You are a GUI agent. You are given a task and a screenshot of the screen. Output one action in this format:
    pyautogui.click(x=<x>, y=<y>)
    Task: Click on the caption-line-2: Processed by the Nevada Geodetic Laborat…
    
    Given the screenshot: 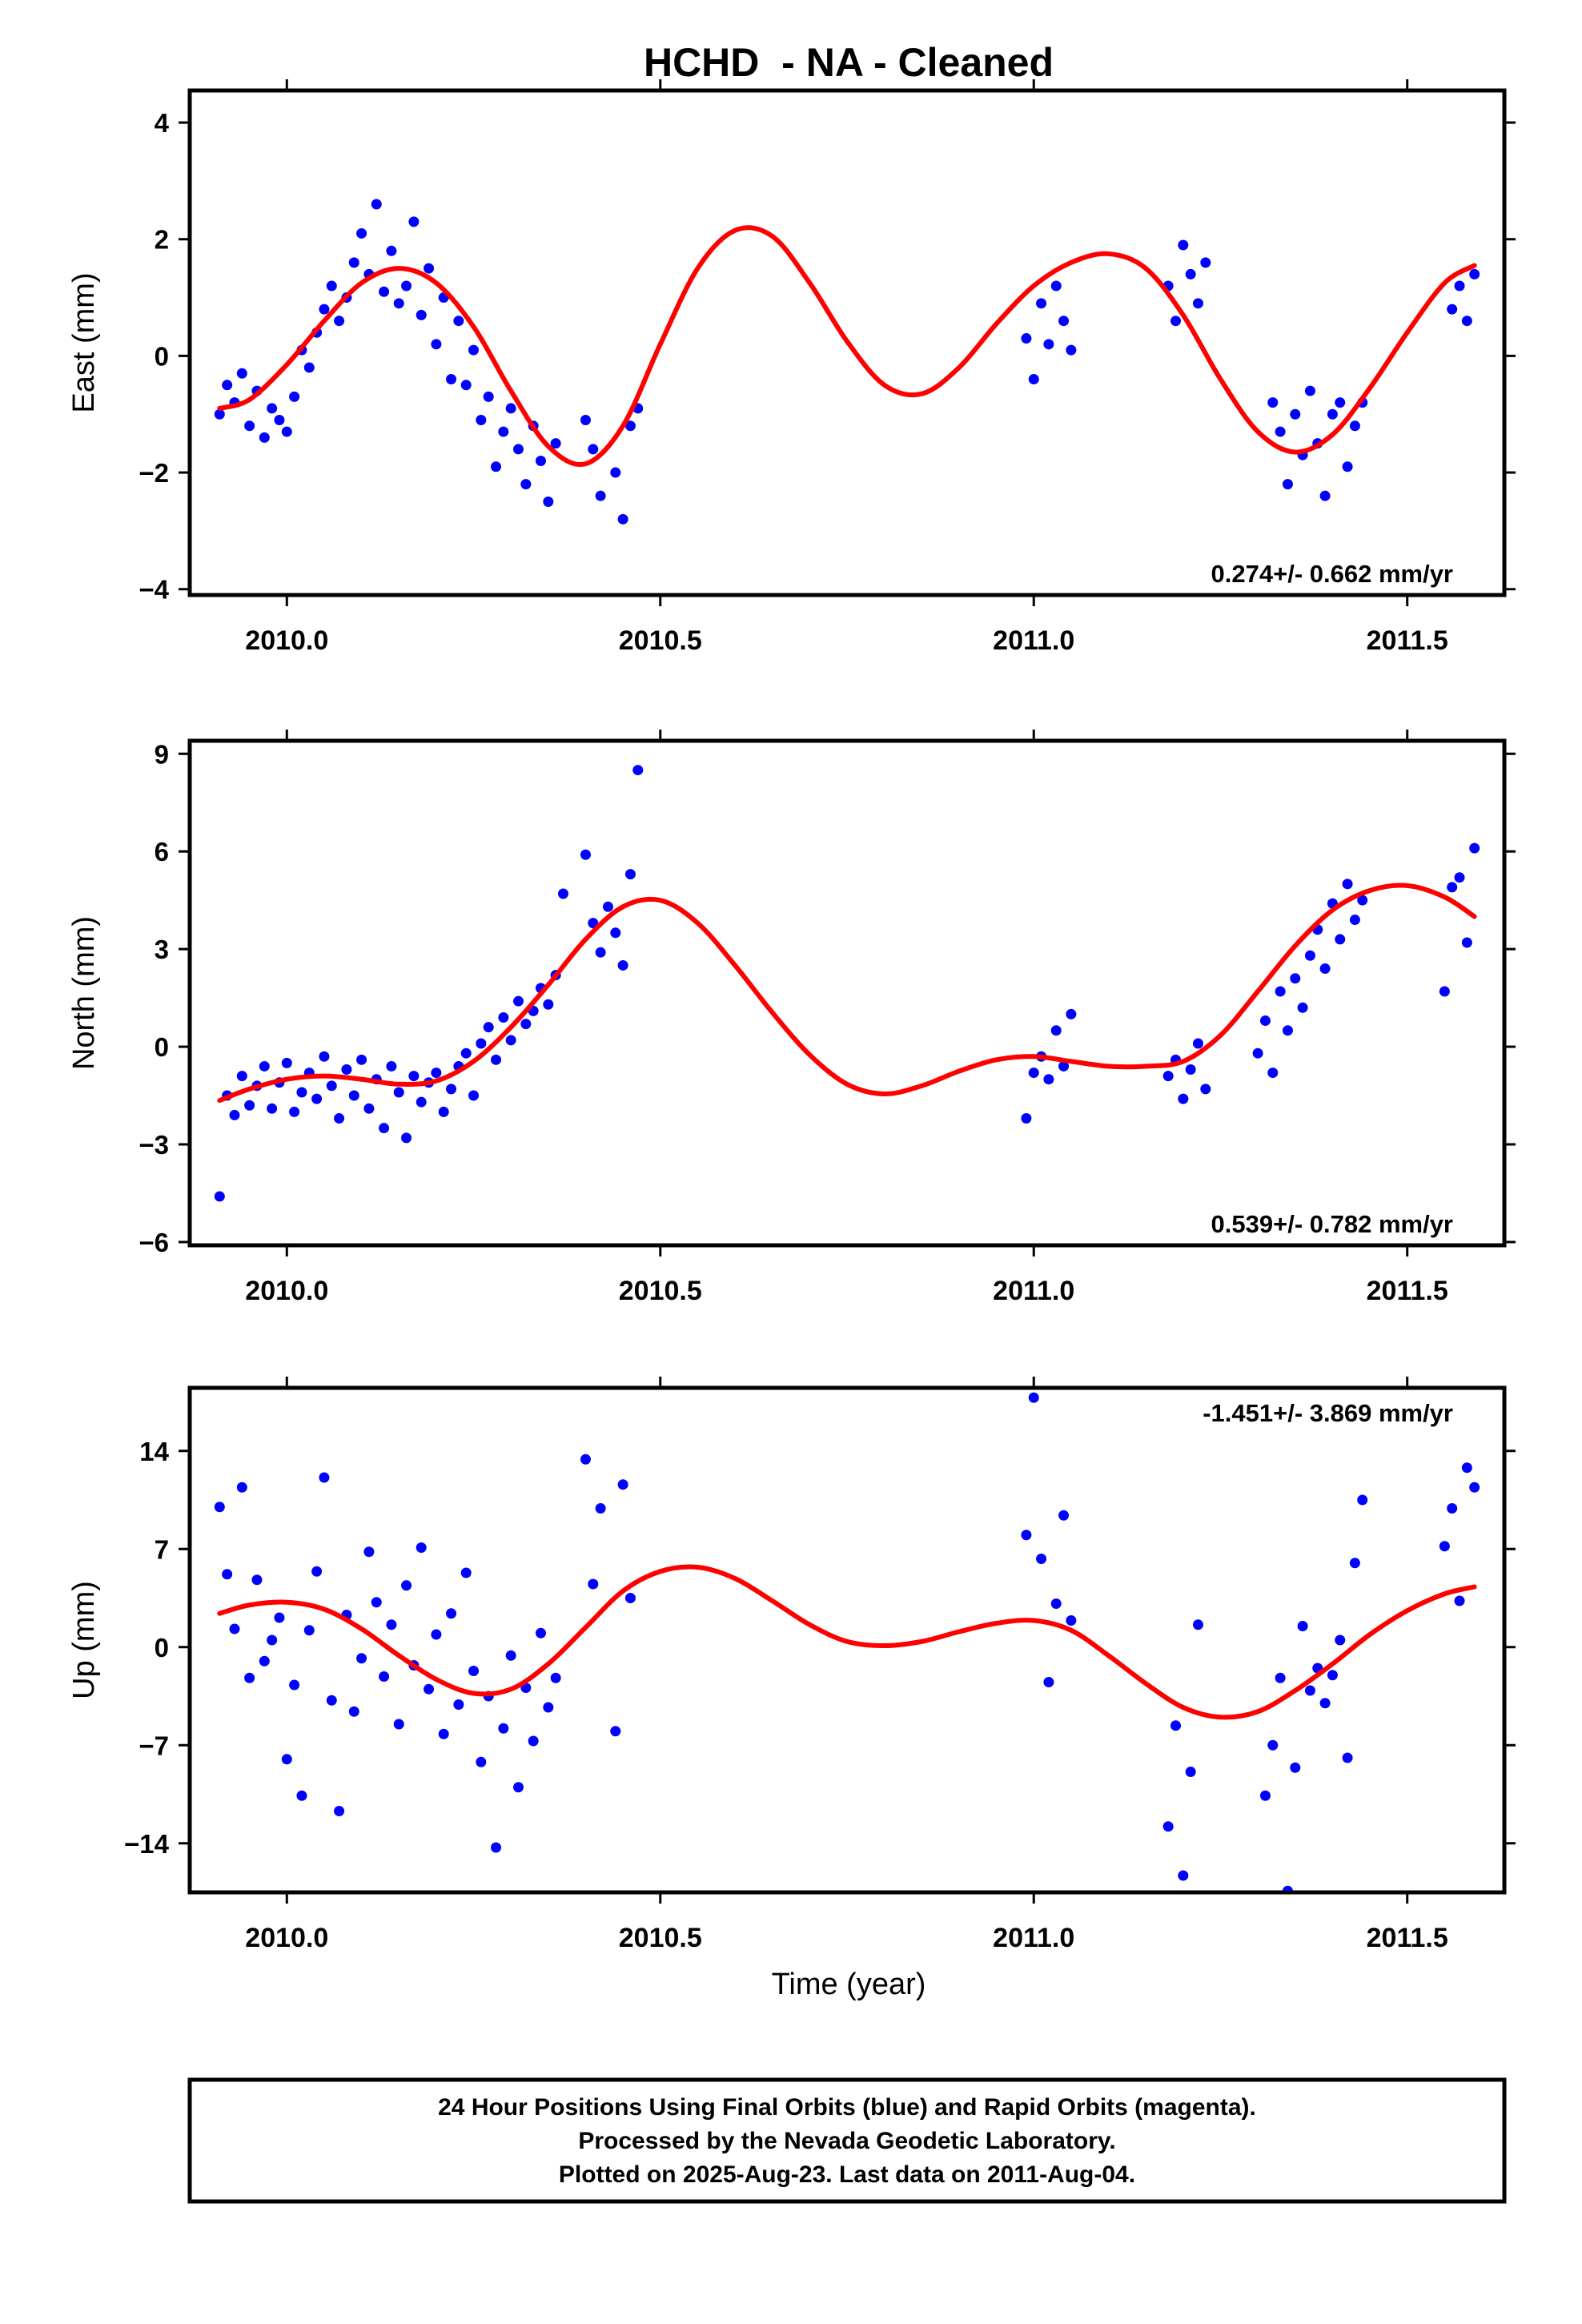 What is the action you would take?
    pyautogui.click(x=847, y=2141)
    